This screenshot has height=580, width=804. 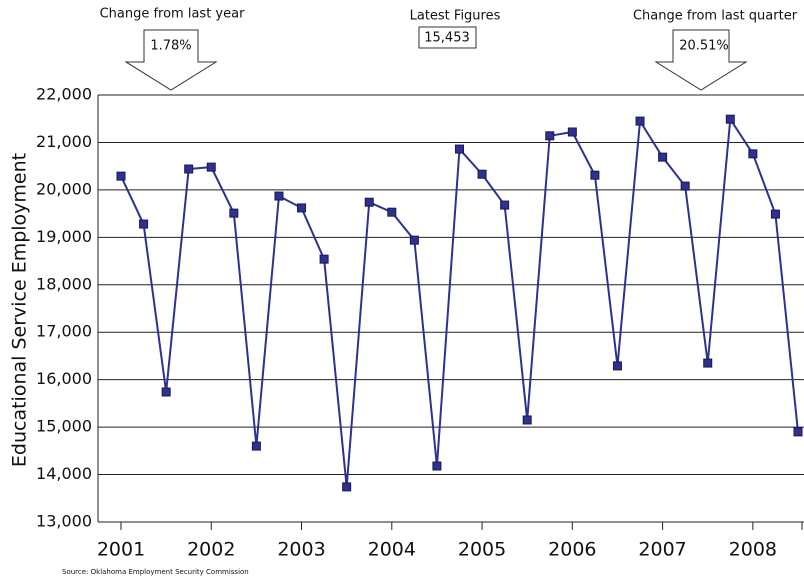 I want to click on y-tick-label: 15,000, so click(x=64, y=426).